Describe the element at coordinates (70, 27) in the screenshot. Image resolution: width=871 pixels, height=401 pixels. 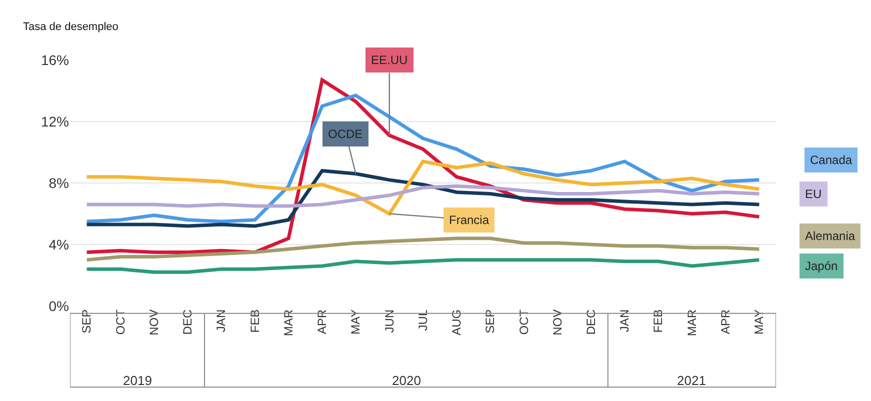
I see `y-axis-title: Tasa de desempleo` at that location.